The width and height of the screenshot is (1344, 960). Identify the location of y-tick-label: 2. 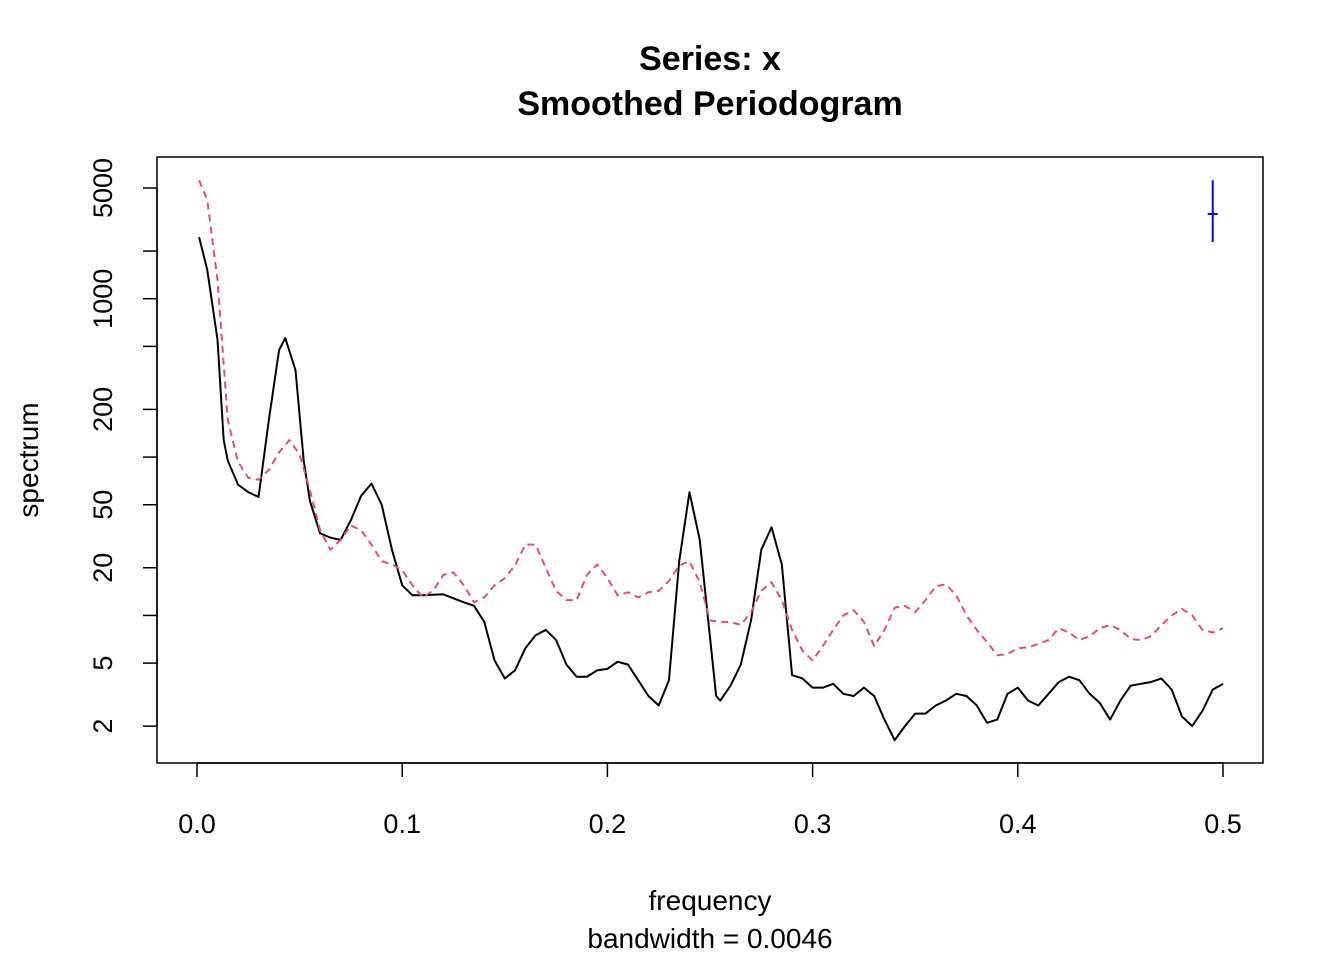
(103, 726).